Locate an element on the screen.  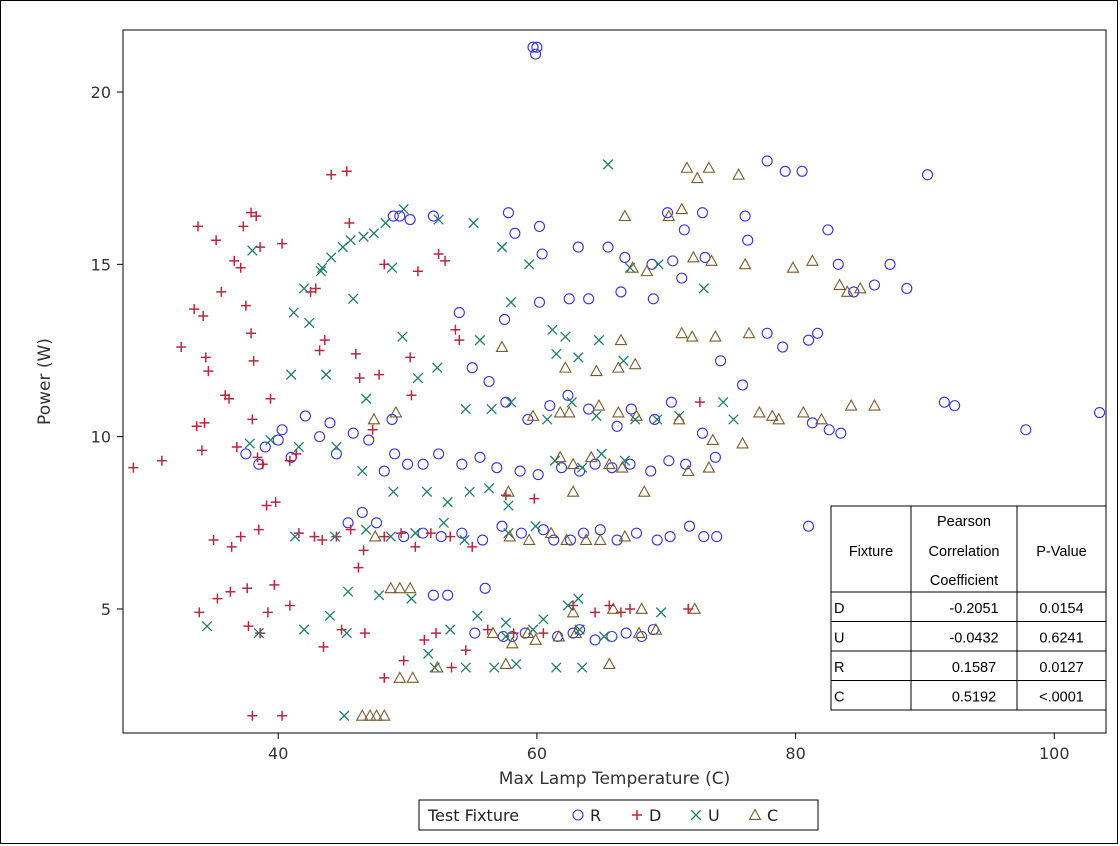
table-cell-pvalue: 0.0154 is located at coordinates (1061, 609).